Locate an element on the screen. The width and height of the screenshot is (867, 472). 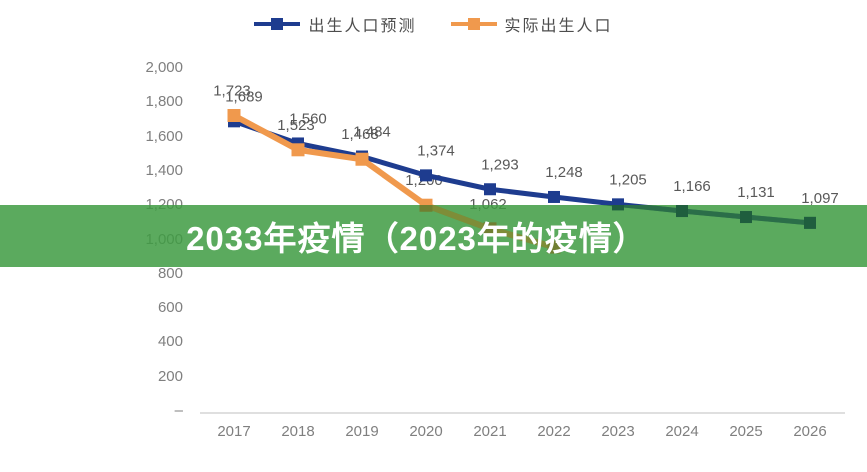
y-axis-label: 200 is located at coordinates (170, 376).